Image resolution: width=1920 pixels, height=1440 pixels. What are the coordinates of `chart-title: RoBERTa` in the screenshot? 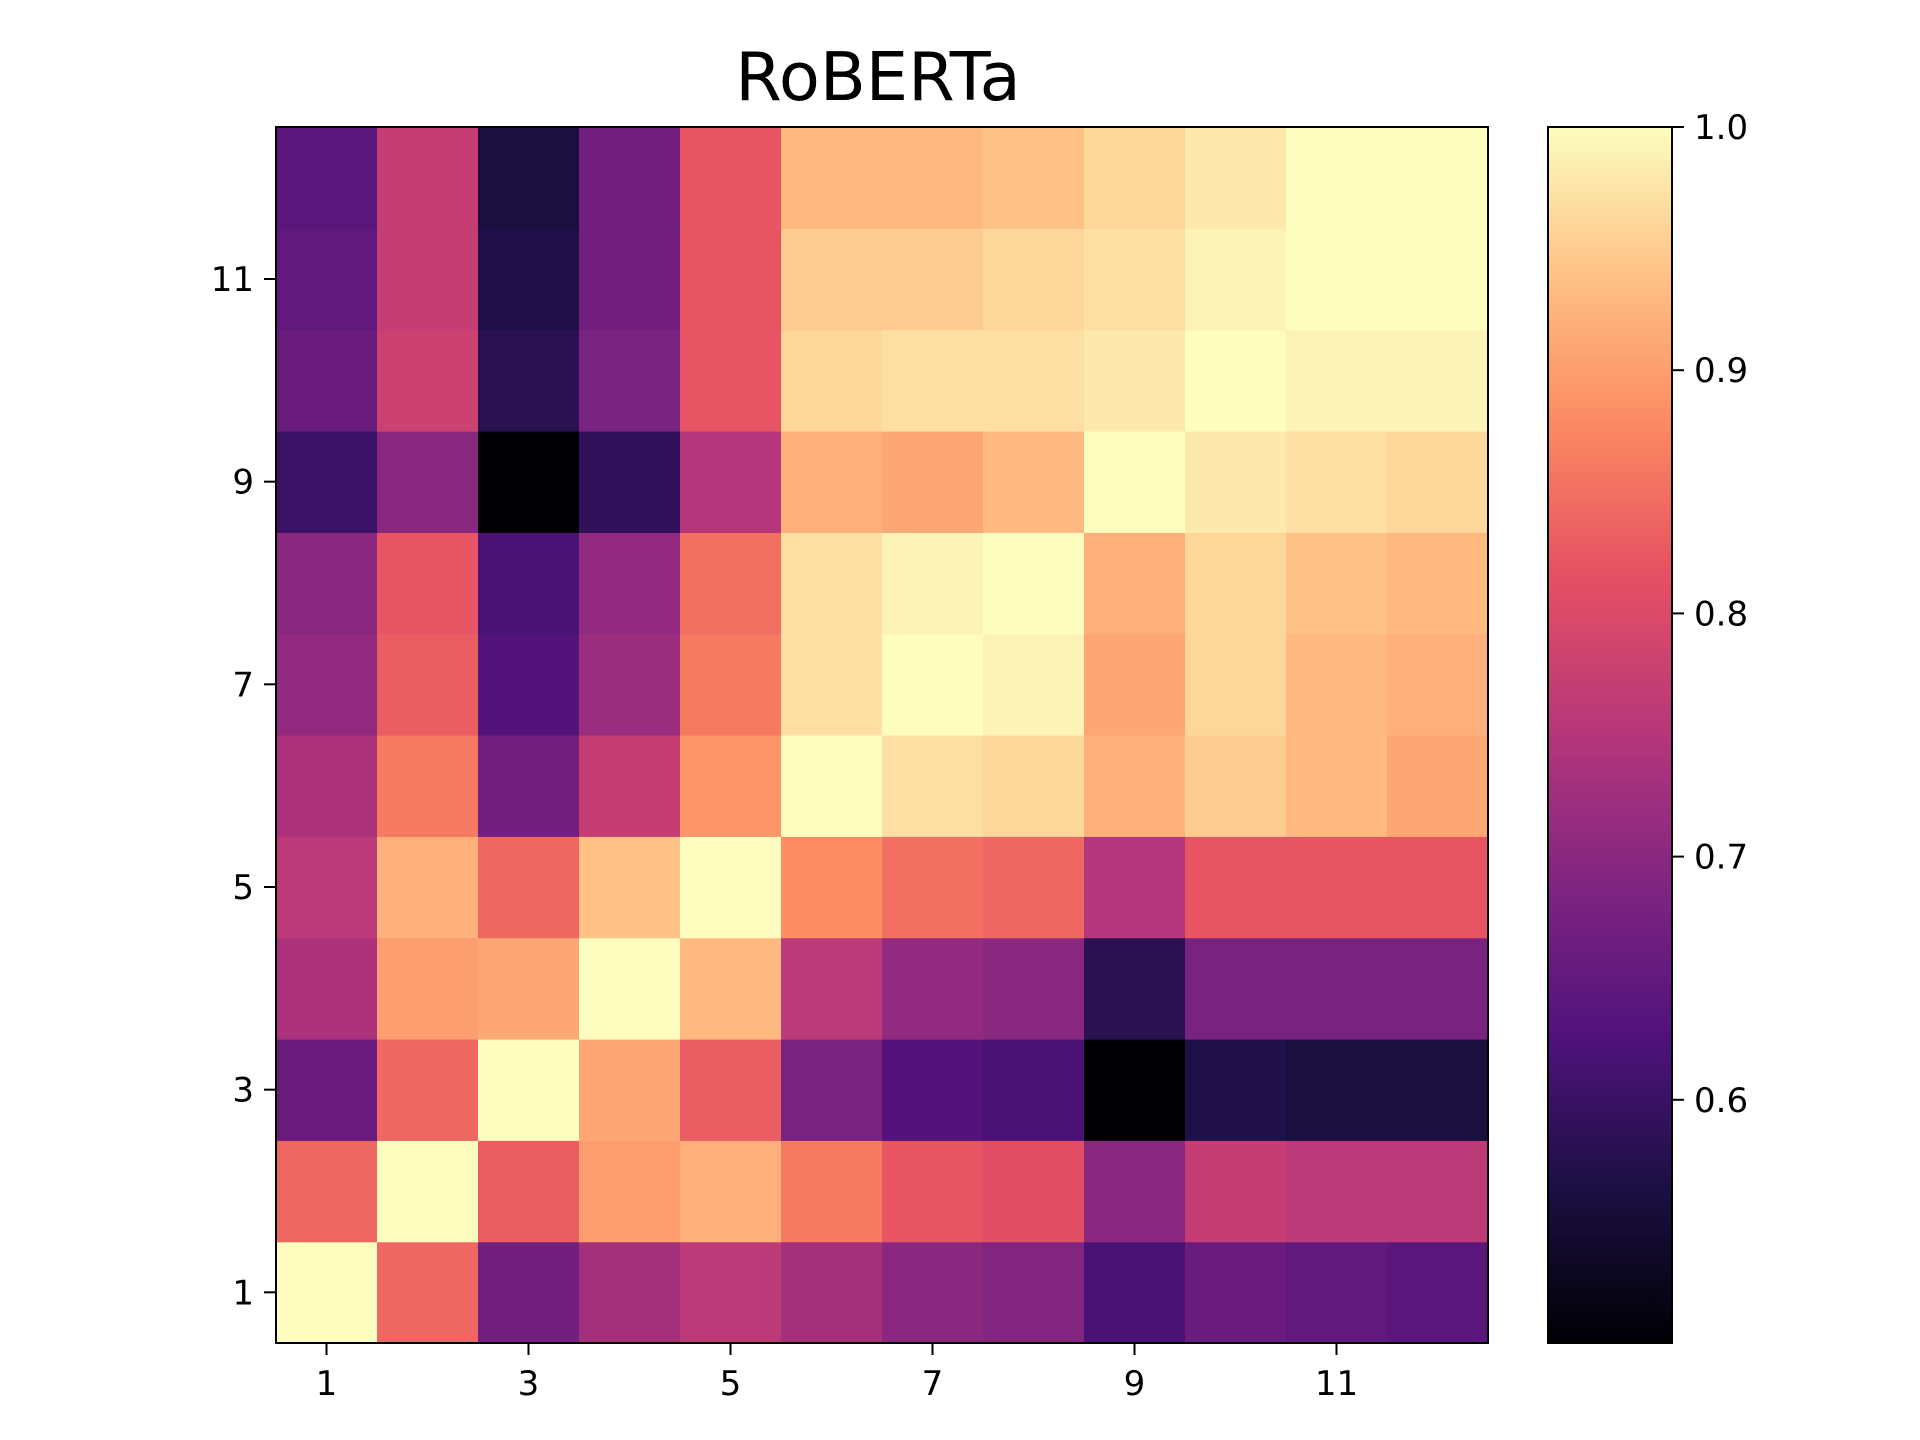 It's located at (877, 77).